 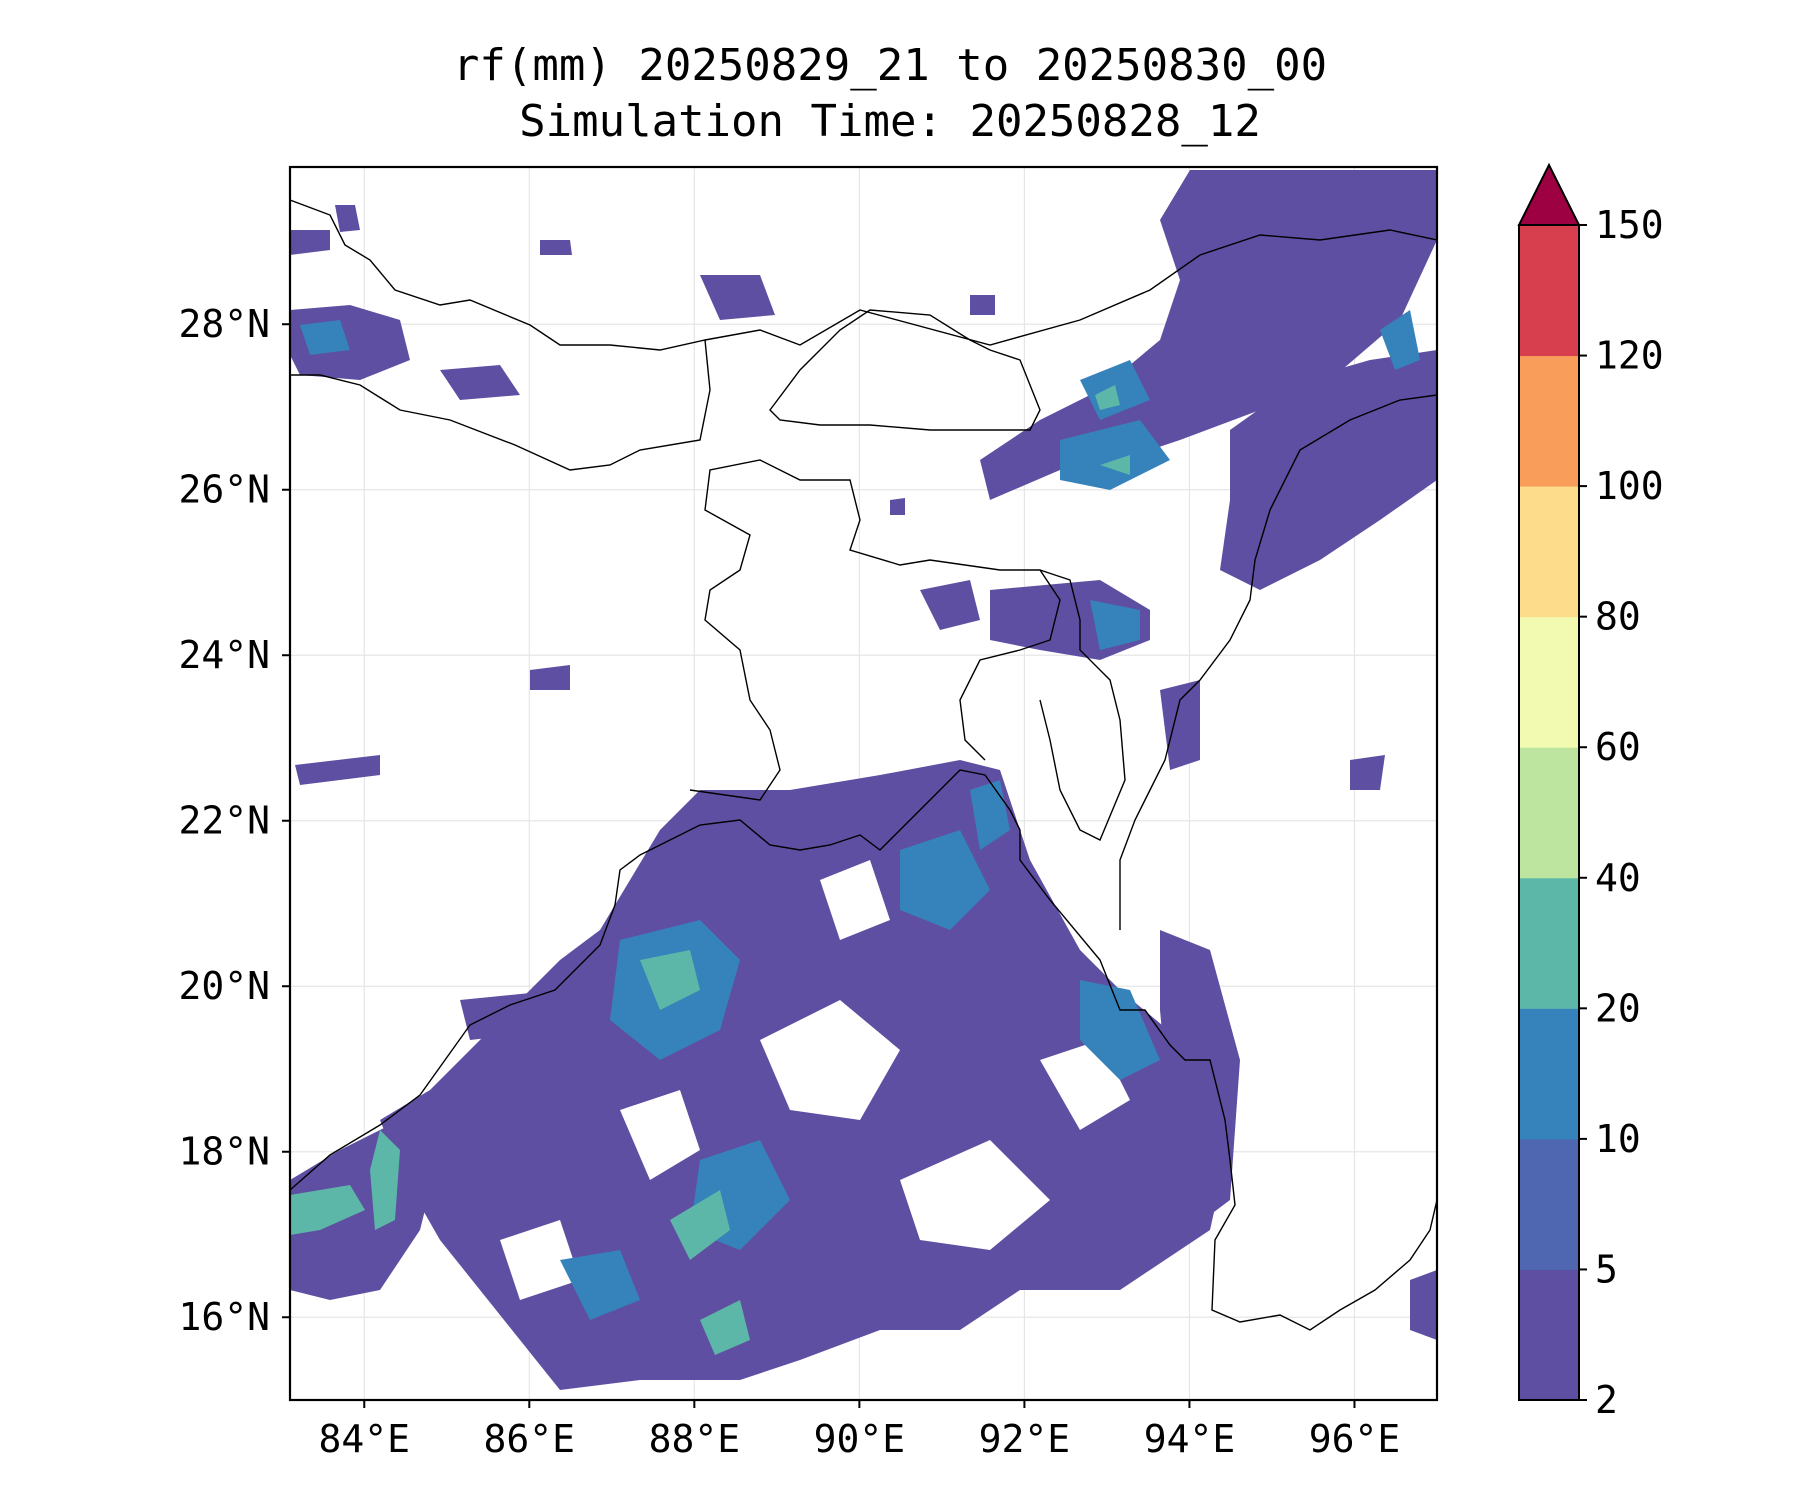 I want to click on colorbar-tick-label: 120, so click(x=1629, y=356).